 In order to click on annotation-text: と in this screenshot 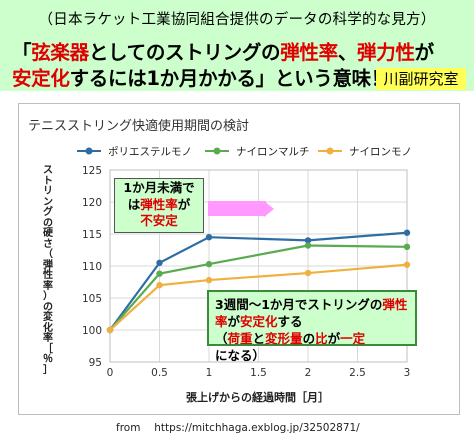, I will do `click(259, 338)`.